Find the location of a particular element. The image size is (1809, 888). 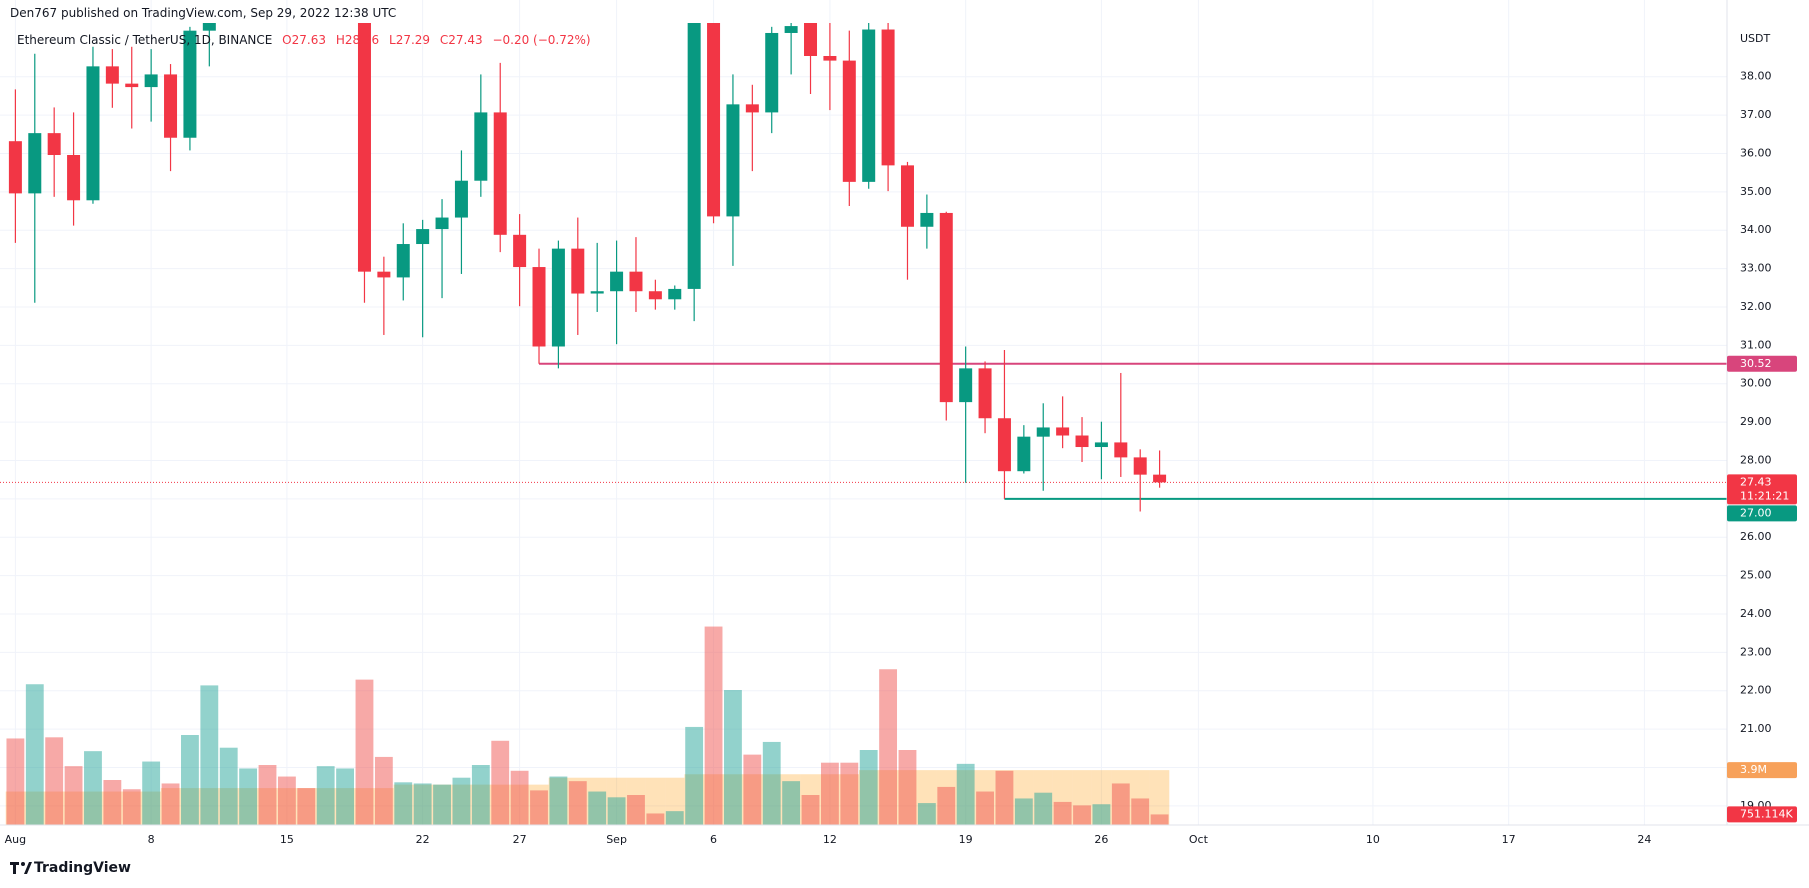

legend-close: C27.43 is located at coordinates (461, 40).